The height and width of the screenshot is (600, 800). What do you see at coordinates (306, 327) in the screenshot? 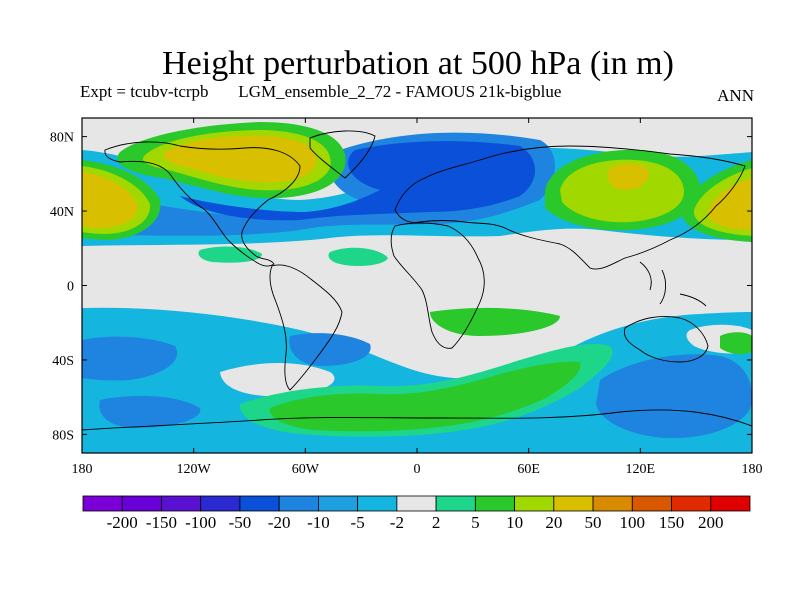
I see `coast-south-america` at bounding box center [306, 327].